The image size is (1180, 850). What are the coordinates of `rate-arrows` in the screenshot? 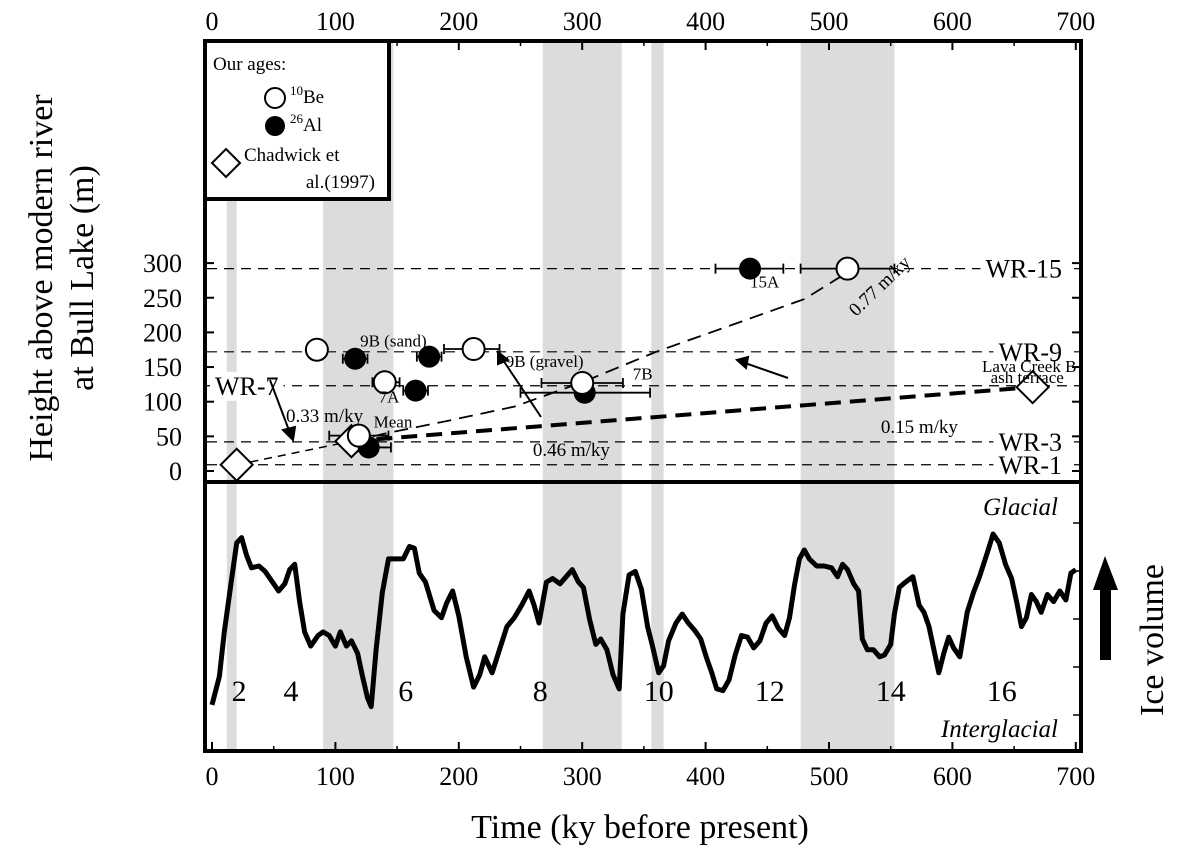 It's located at (529, 396).